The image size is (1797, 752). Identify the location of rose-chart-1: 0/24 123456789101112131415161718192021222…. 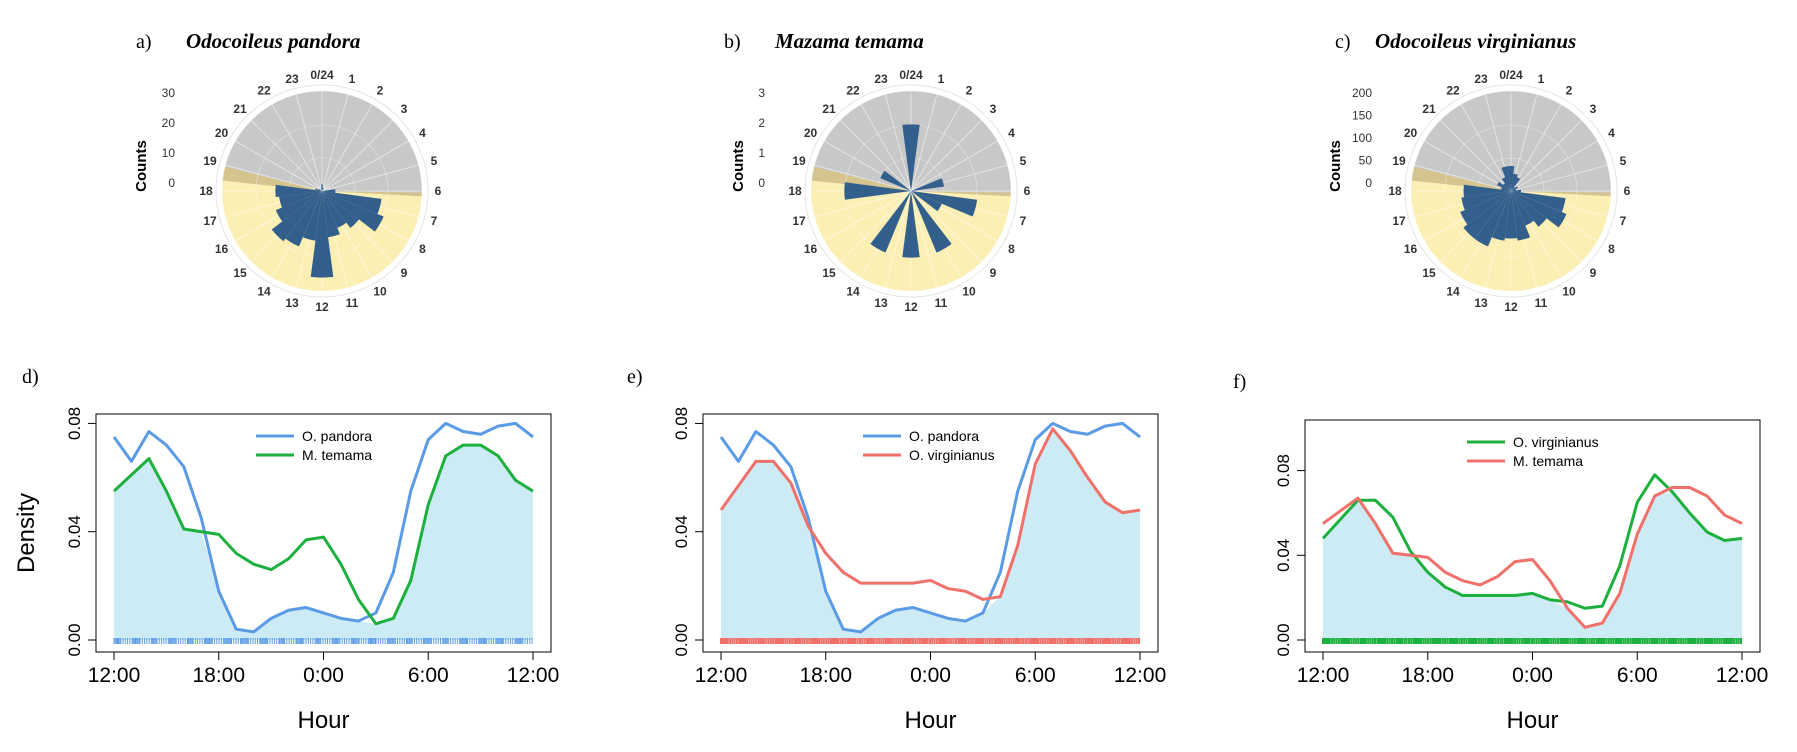
(287, 171).